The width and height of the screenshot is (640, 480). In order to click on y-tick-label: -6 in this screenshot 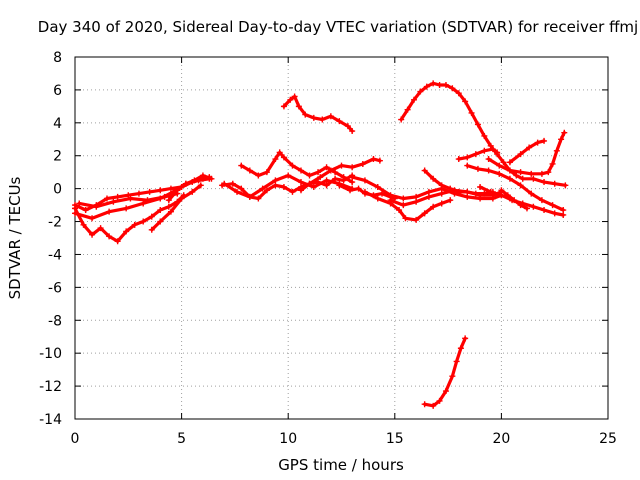, I will do `click(55, 288)`.